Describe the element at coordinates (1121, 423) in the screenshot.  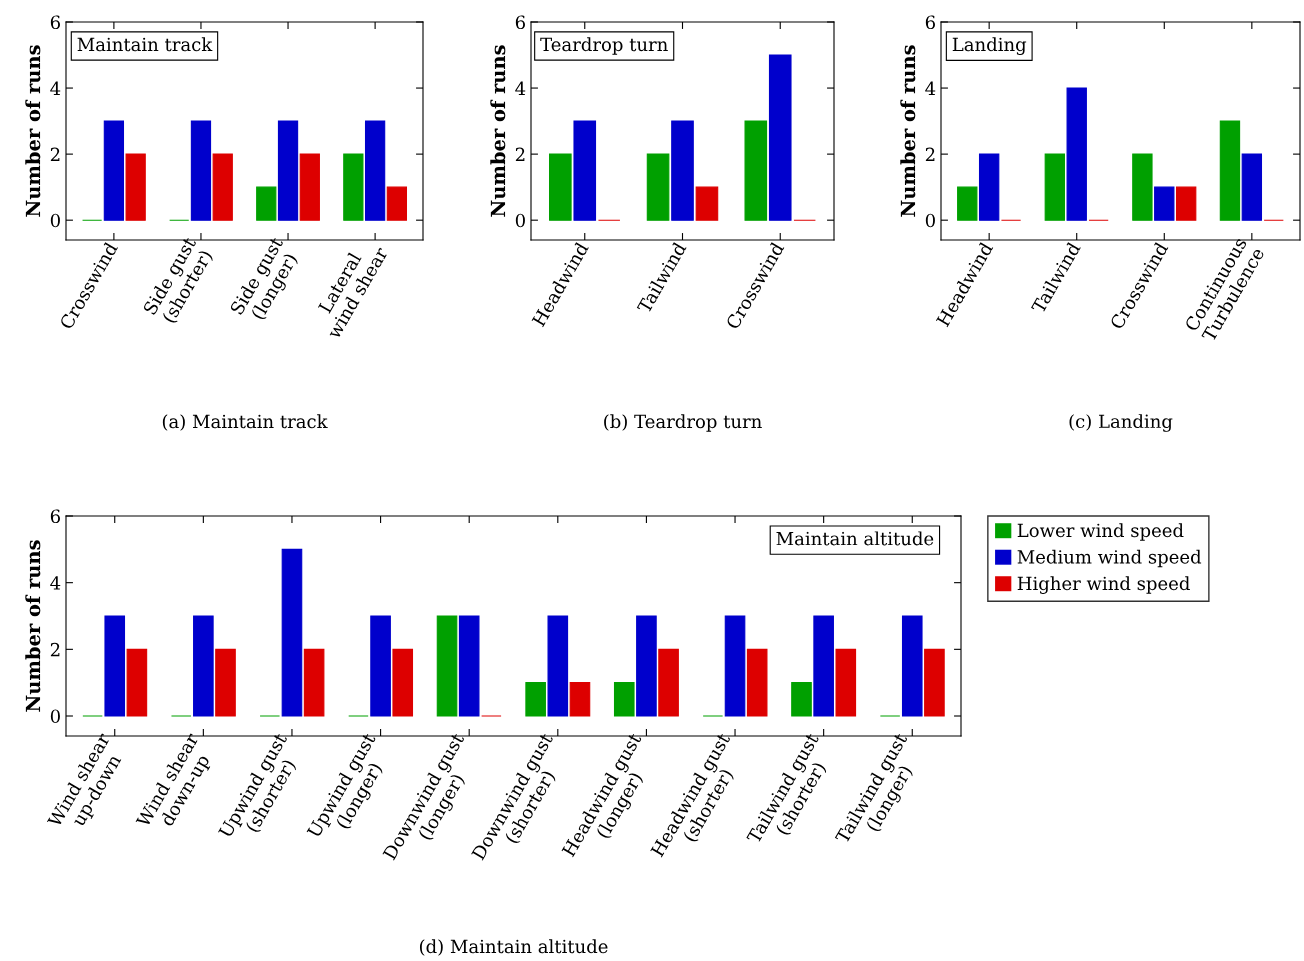
I see `text: (c) Landing` at that location.